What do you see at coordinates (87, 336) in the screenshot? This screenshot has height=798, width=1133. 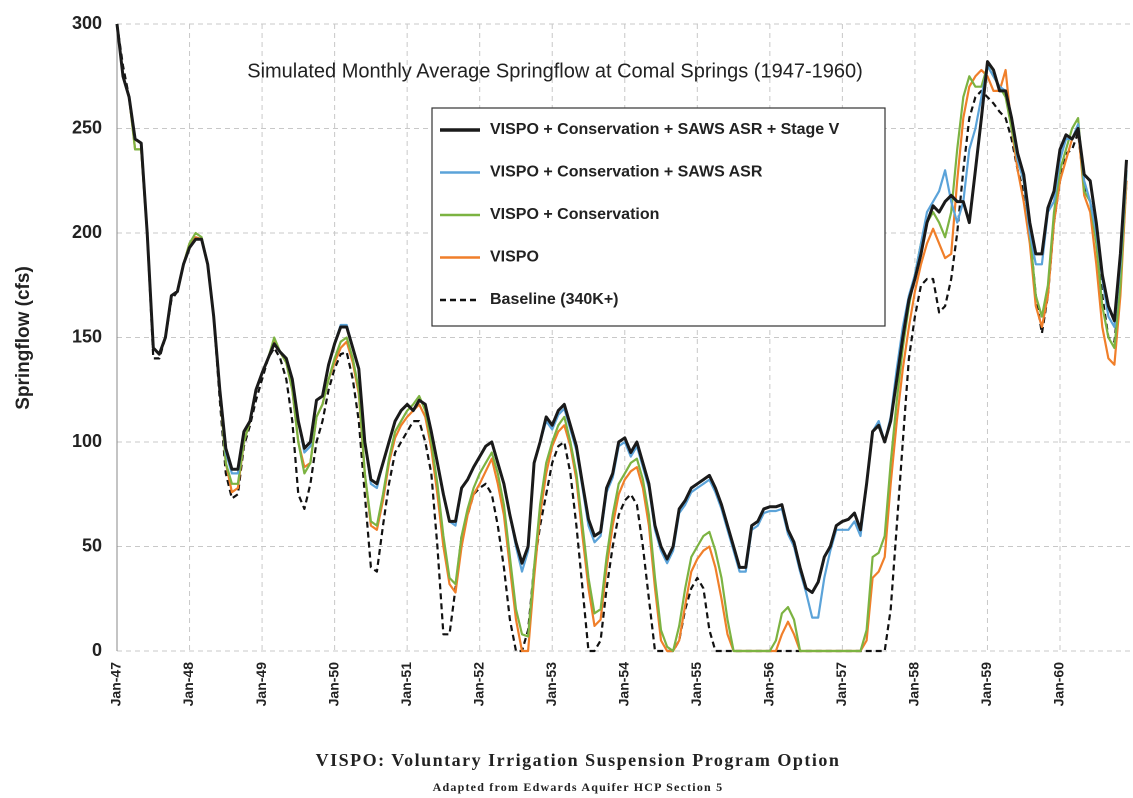 I see `y-tick-label: 150` at bounding box center [87, 336].